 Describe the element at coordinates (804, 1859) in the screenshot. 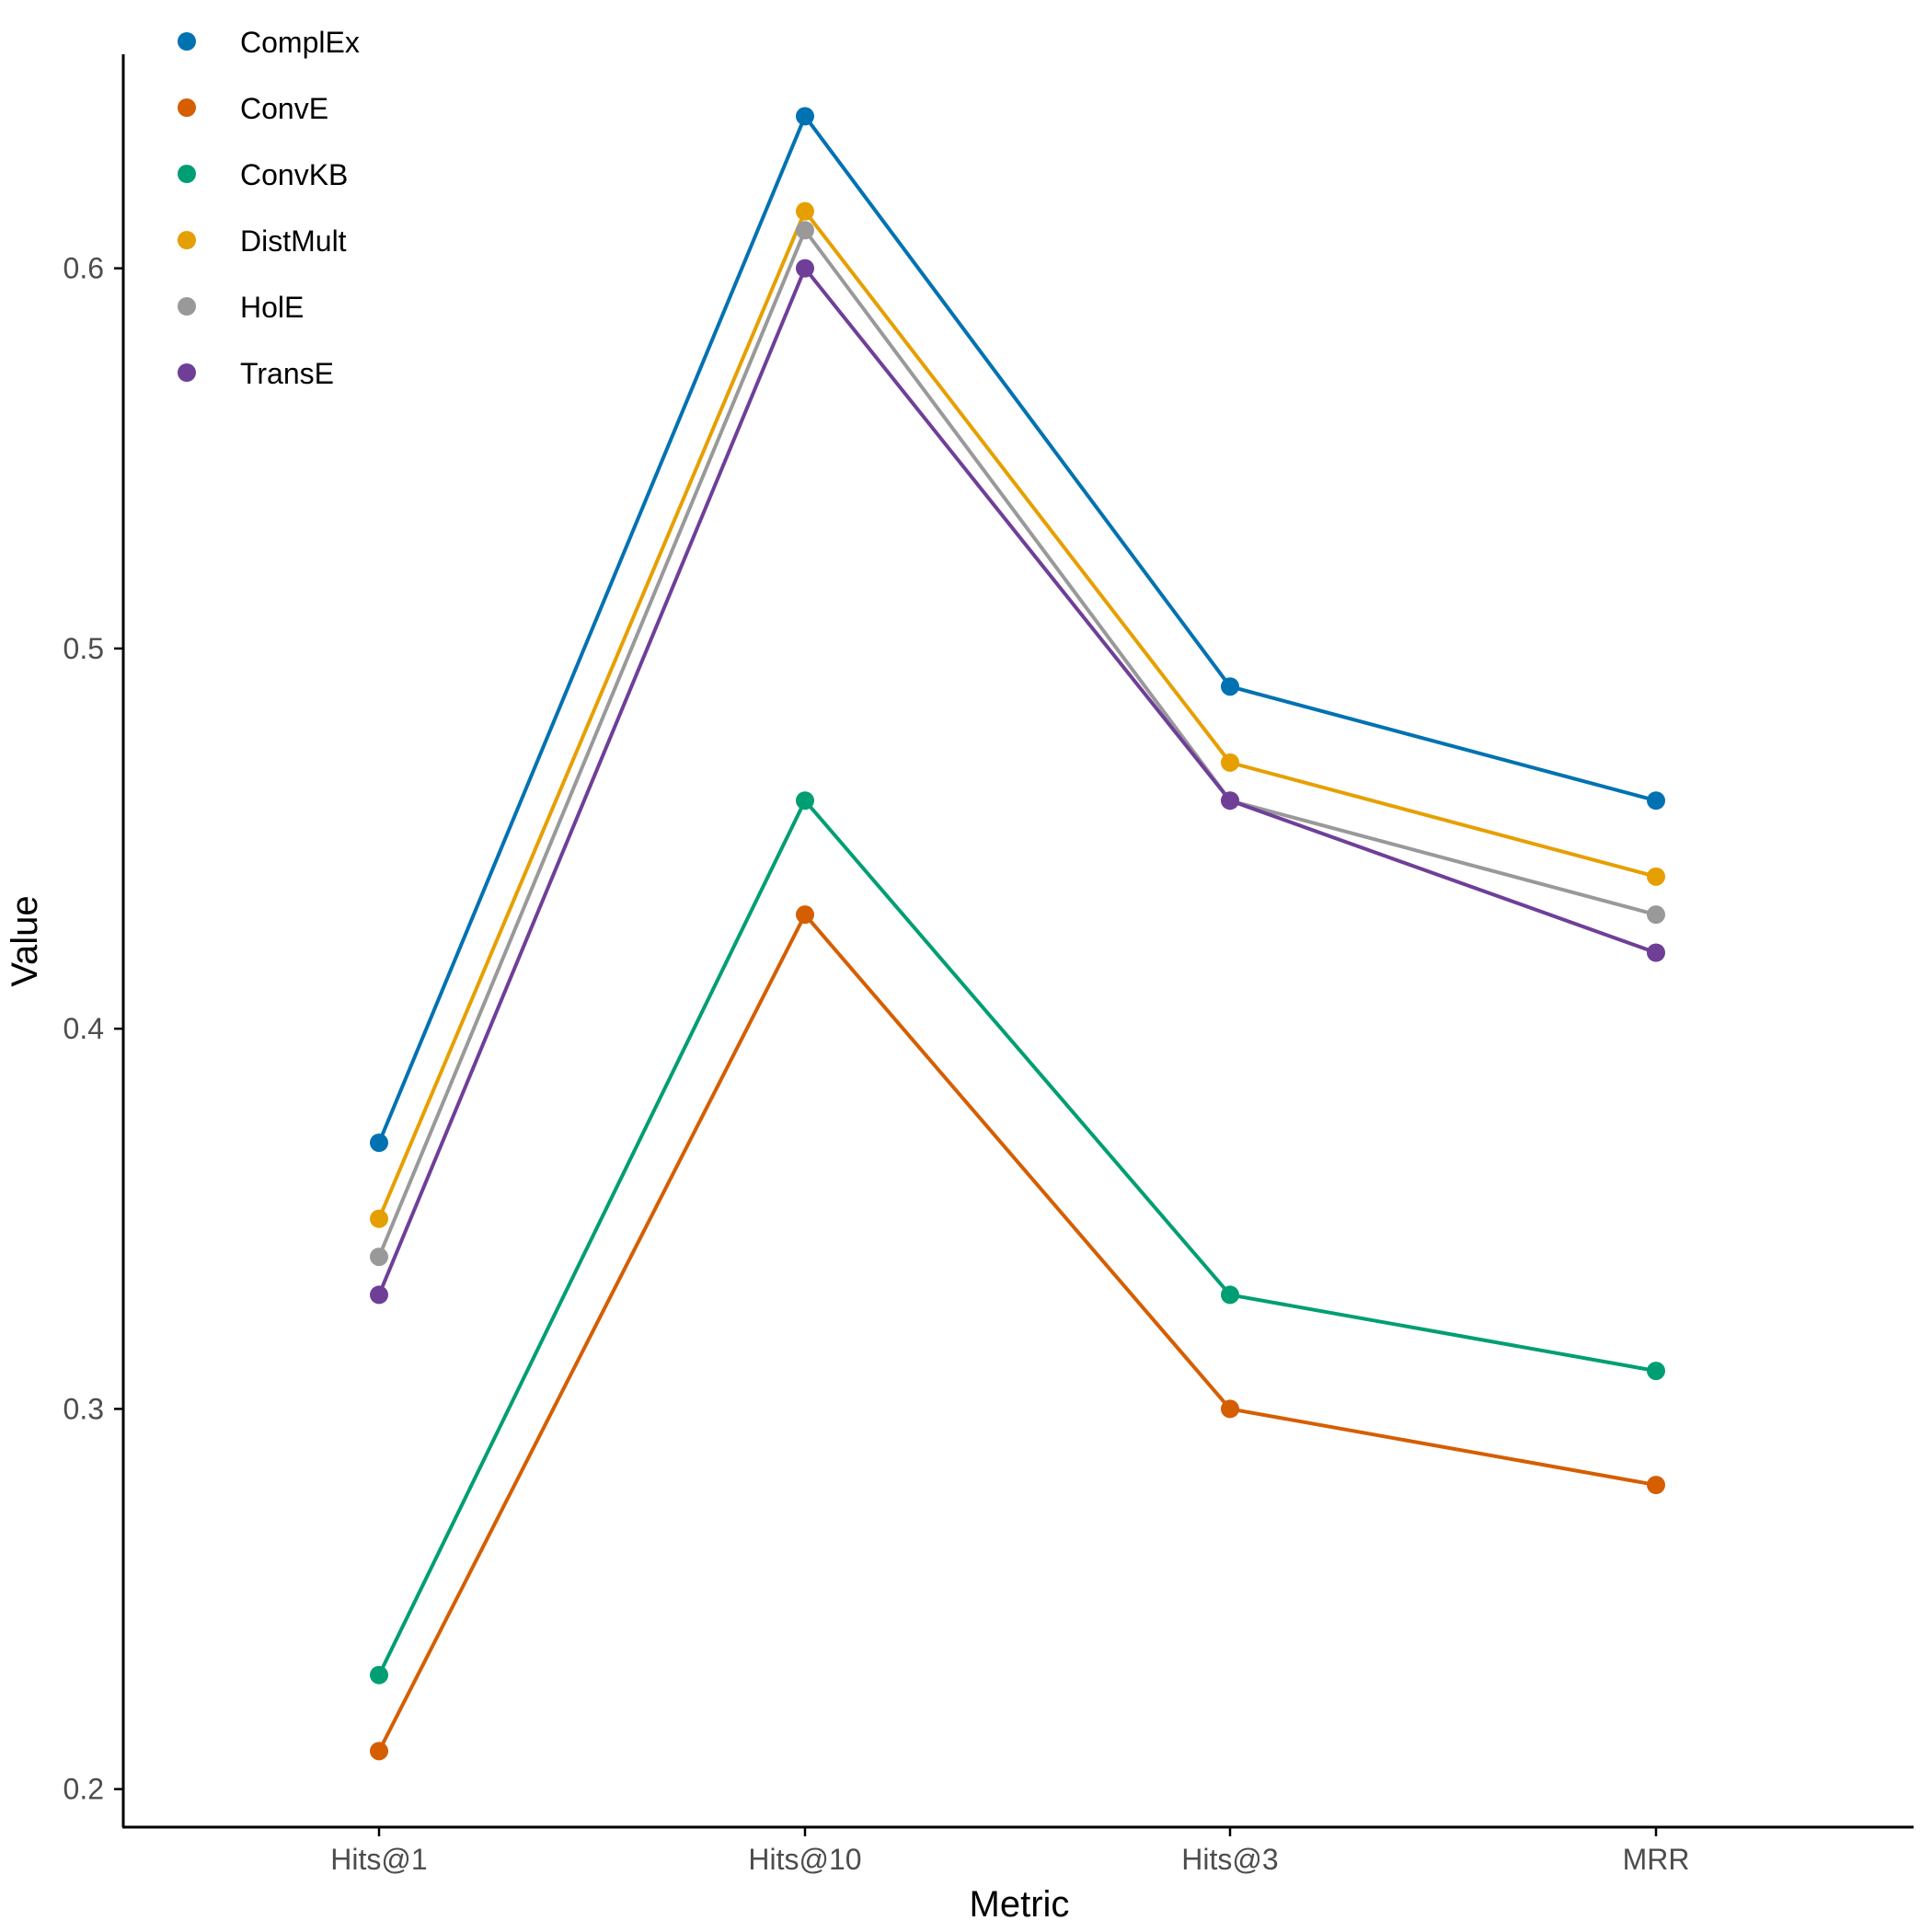

I see `x-tick-label: Hits@10` at that location.